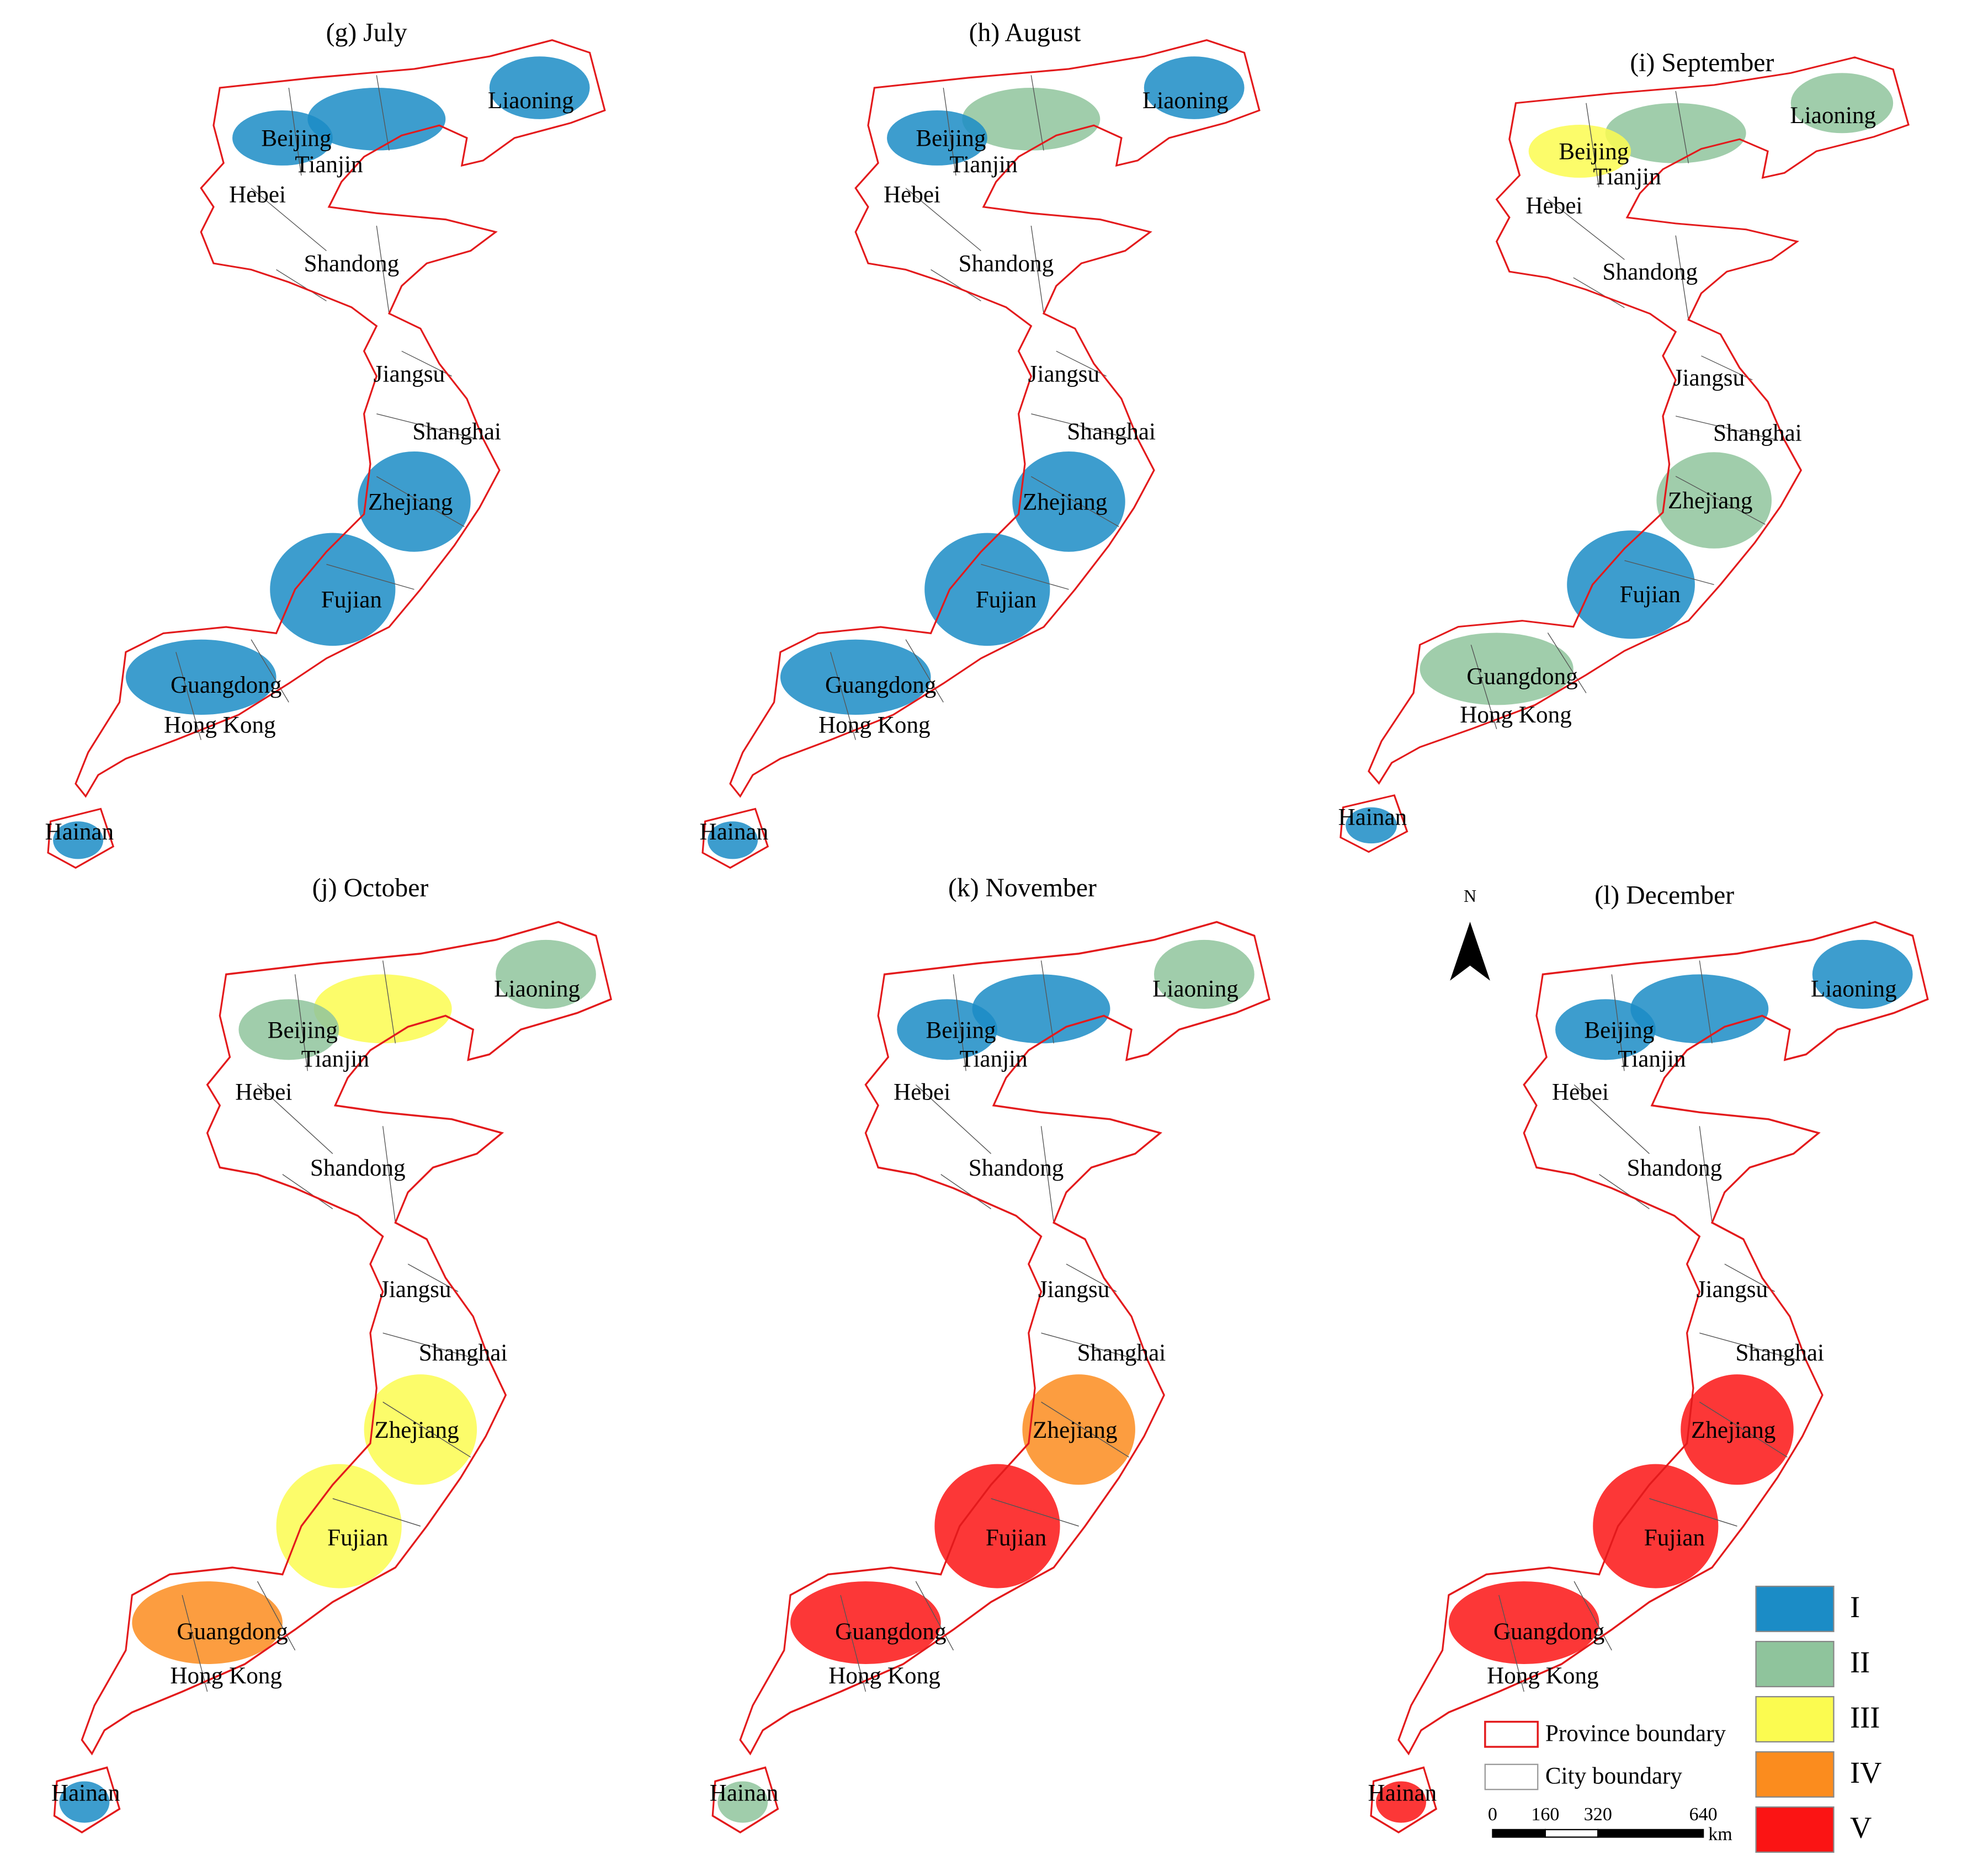 The width and height of the screenshot is (1967, 1876). Describe the element at coordinates (1860, 1662) in the screenshot. I see `legend-label: II` at that location.